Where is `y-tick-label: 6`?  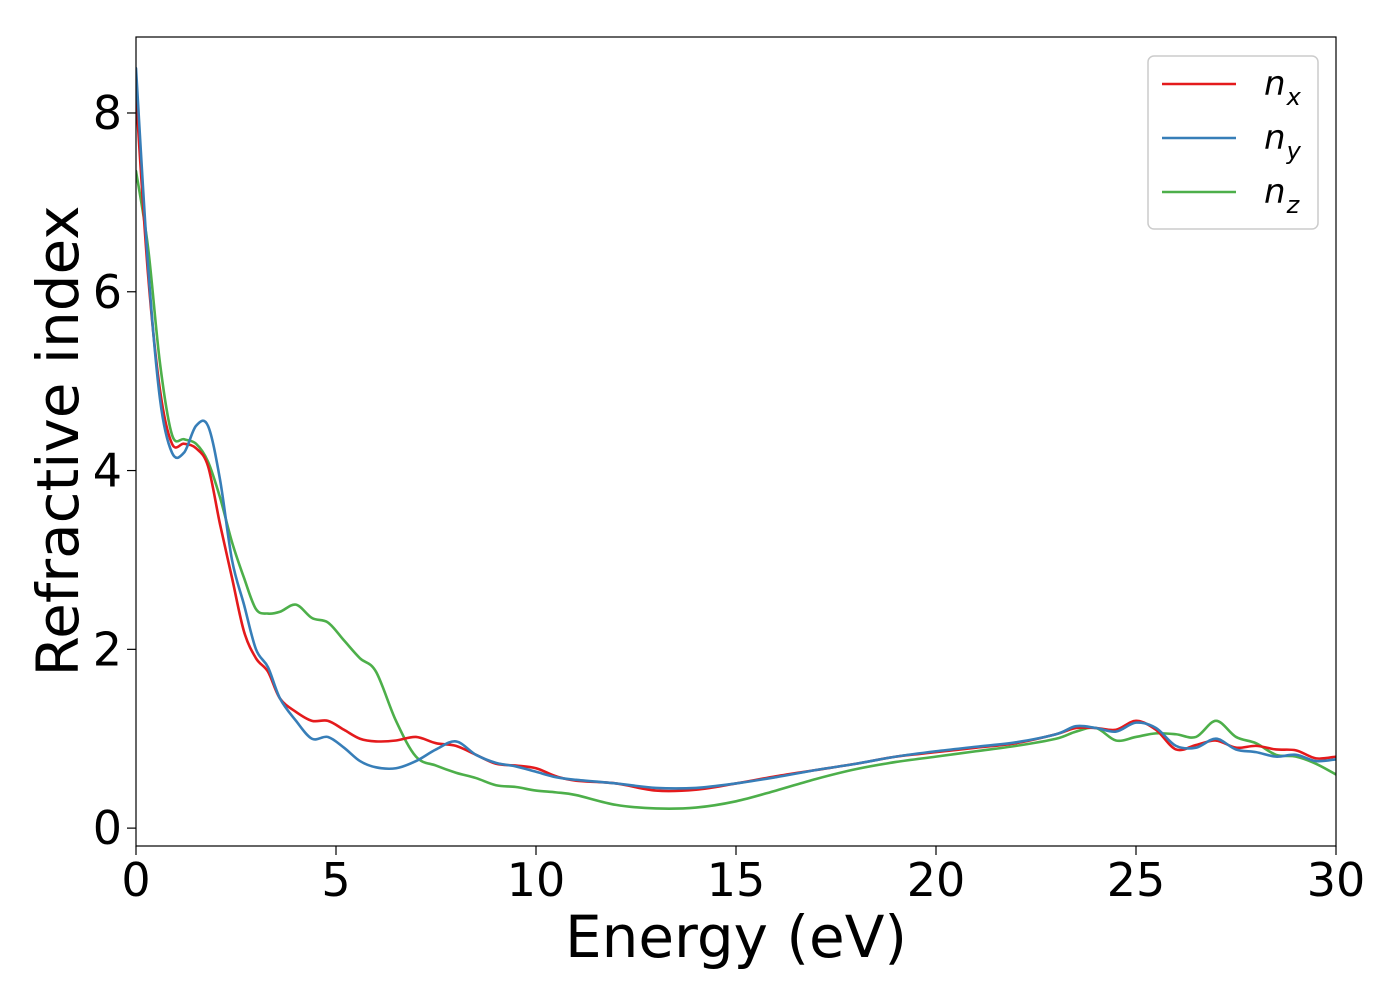
y-tick-label: 6 is located at coordinates (107, 292).